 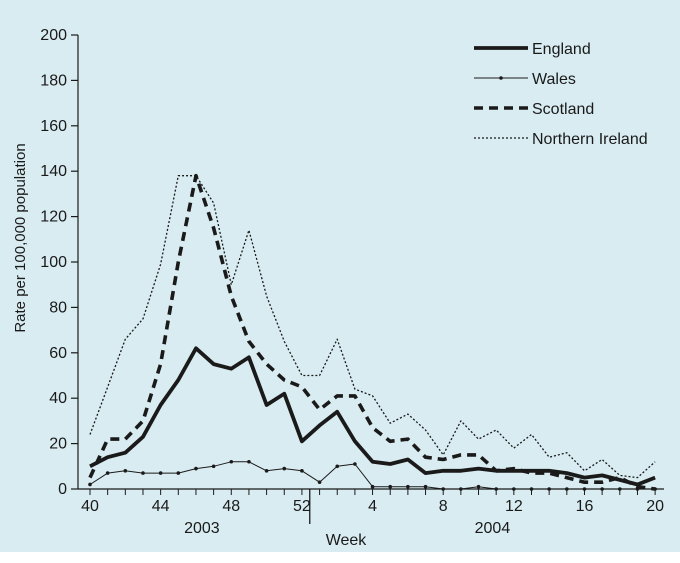 I want to click on y-tick-label: 60, so click(x=58, y=353).